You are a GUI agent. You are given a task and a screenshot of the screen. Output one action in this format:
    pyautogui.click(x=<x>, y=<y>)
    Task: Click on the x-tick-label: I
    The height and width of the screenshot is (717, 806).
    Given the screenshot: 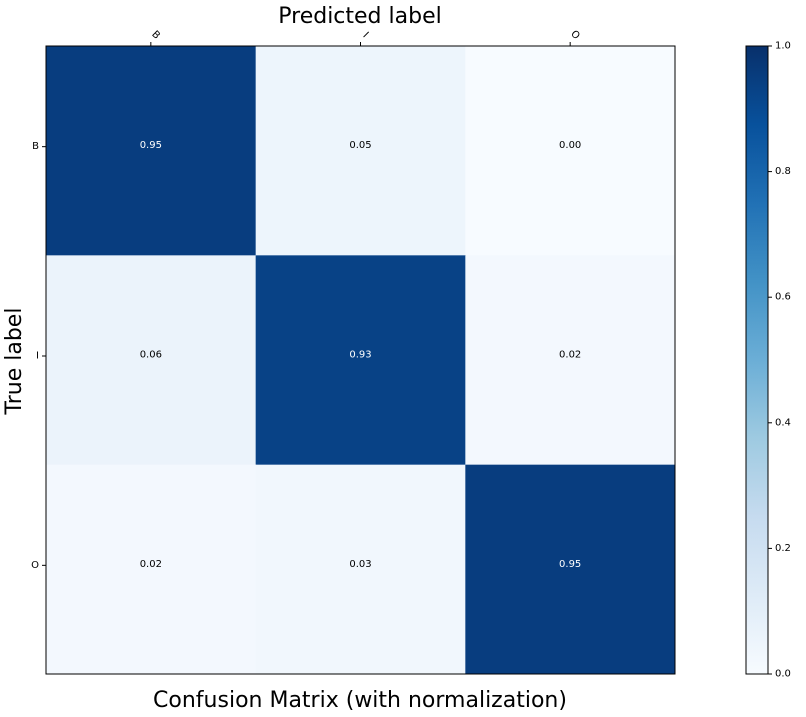 What is the action you would take?
    pyautogui.click(x=365, y=35)
    